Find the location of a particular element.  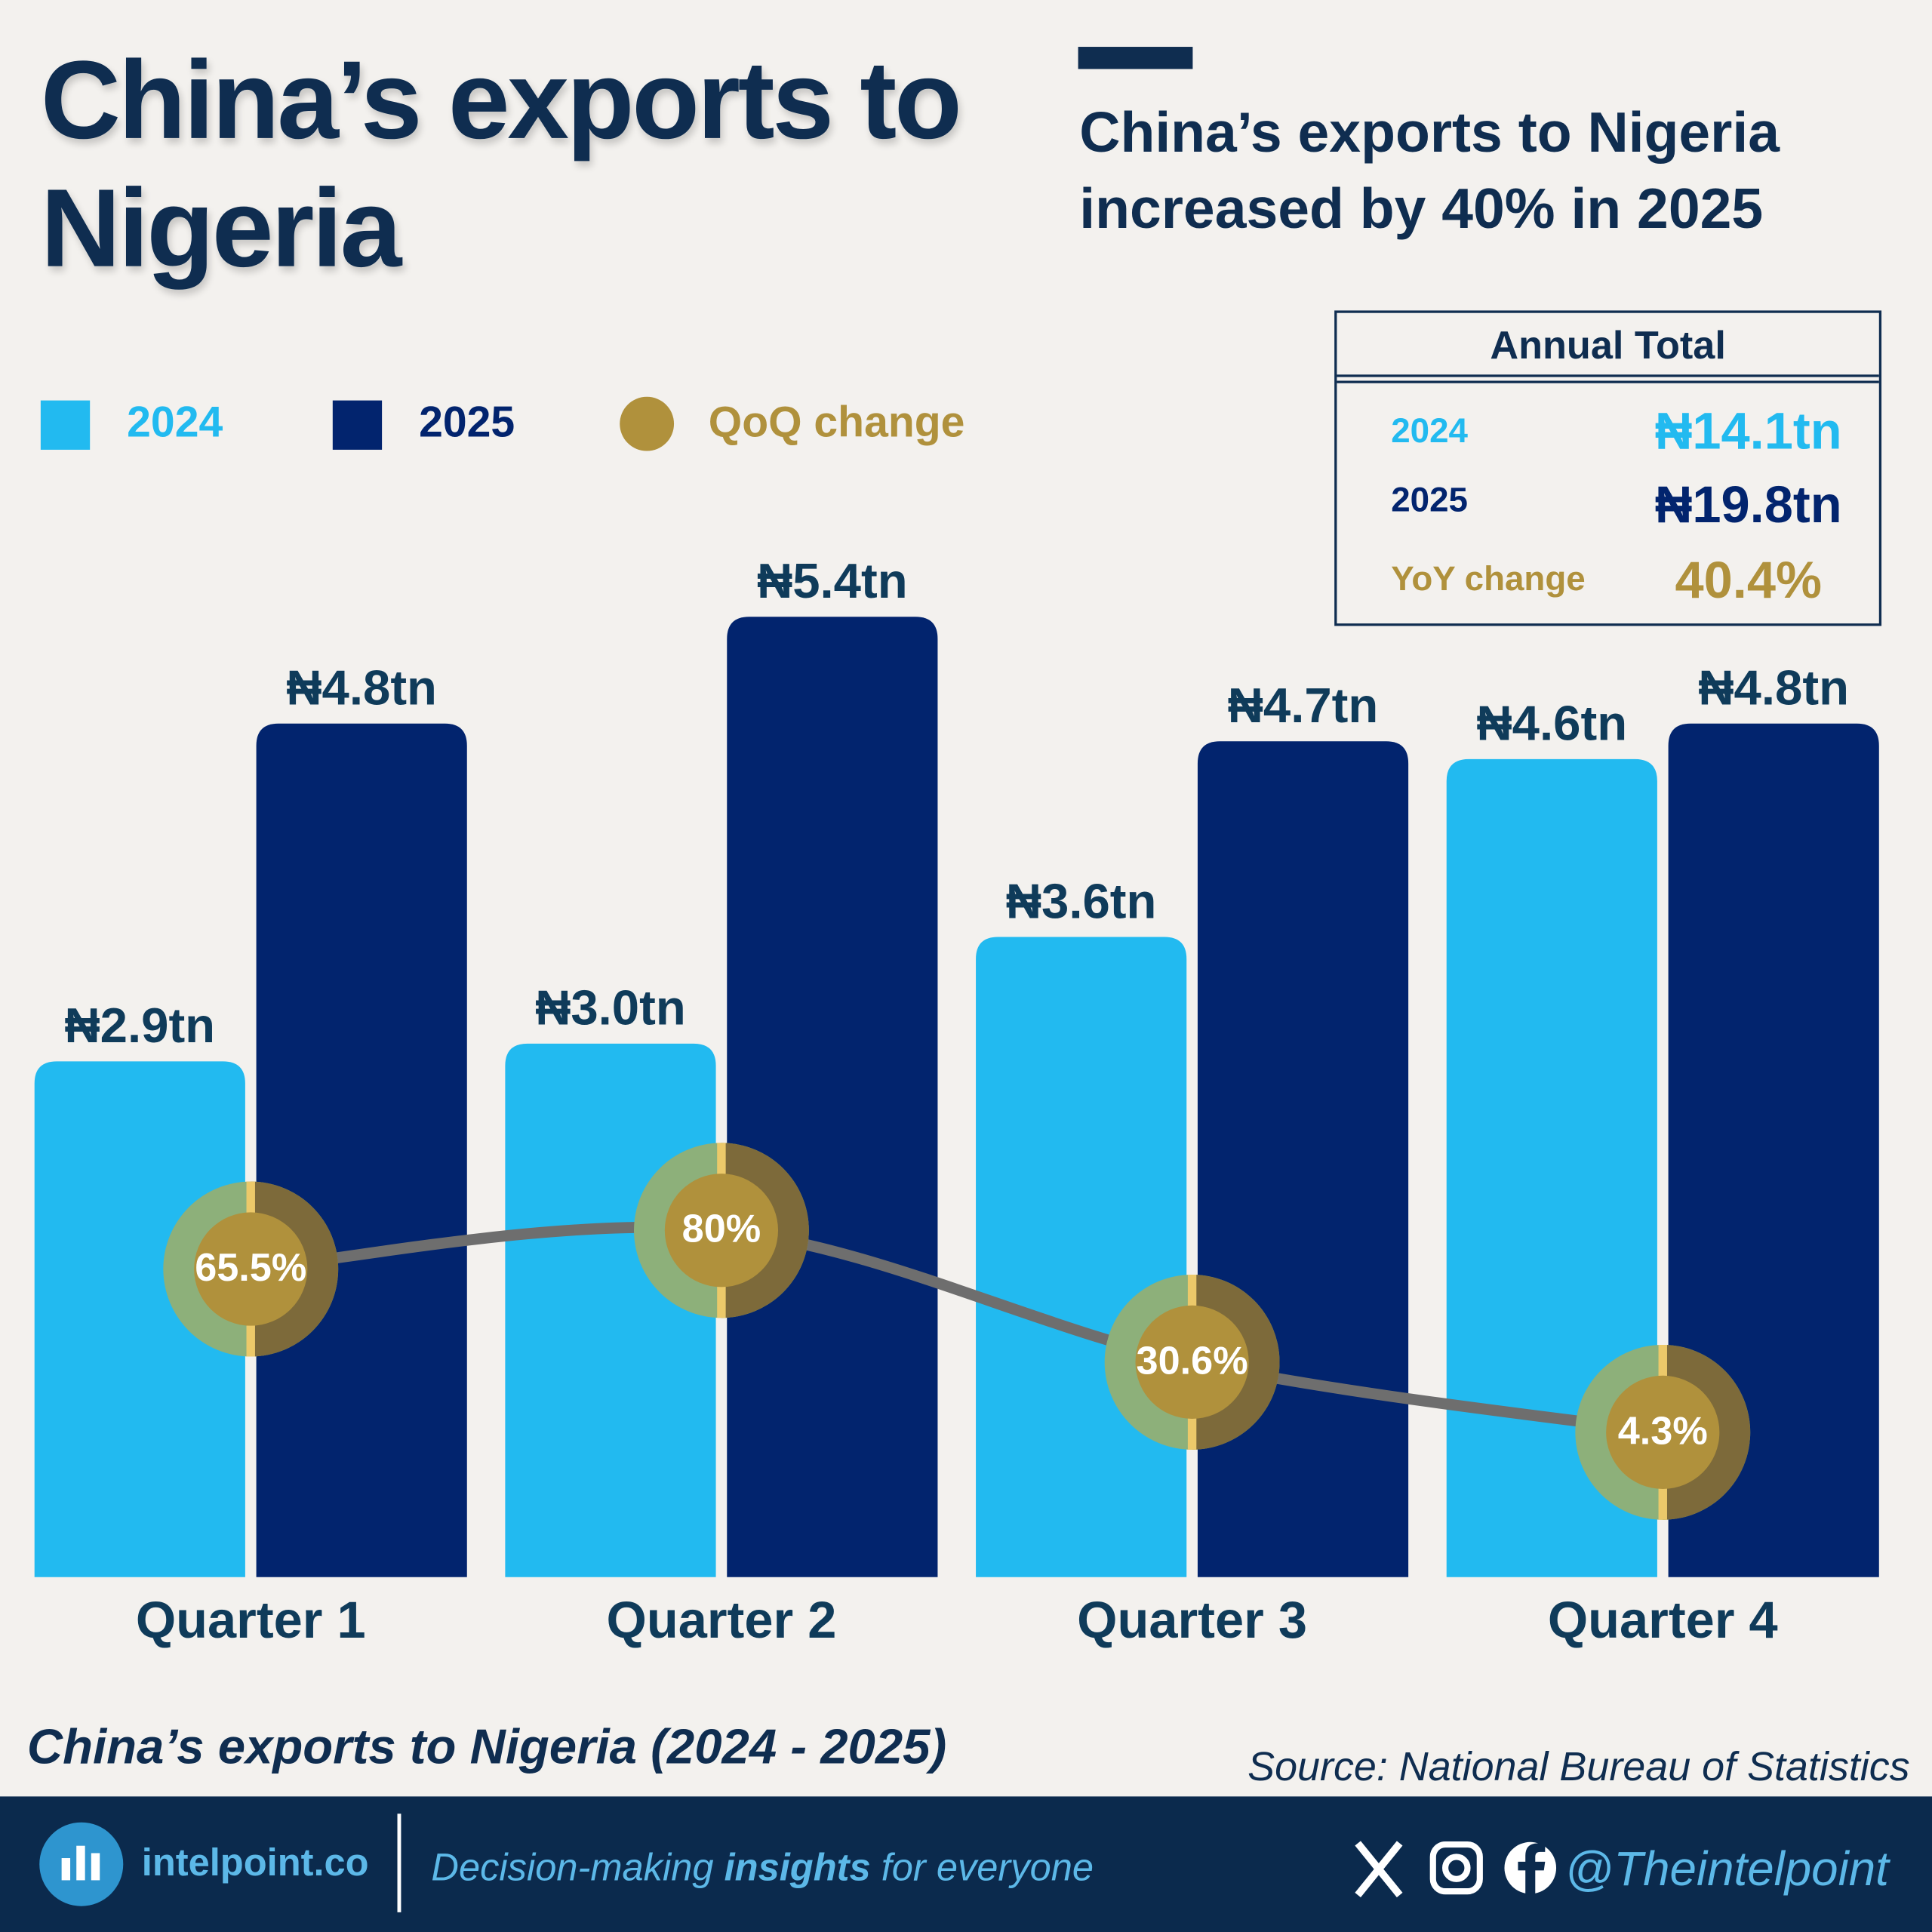

x-tick-label: Quarter 2 is located at coordinates (721, 1620).